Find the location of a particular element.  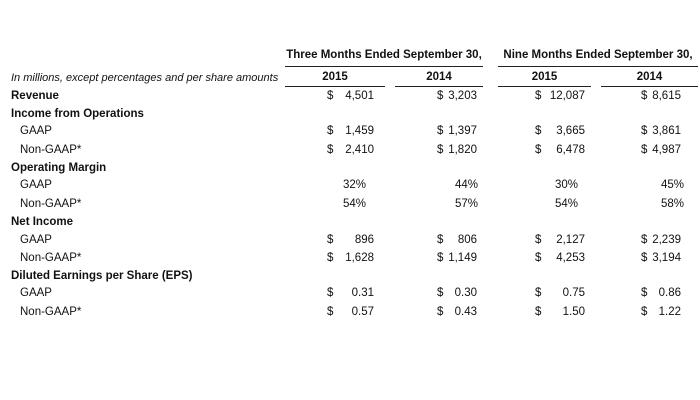

cell-q-2015: $896 is located at coordinates (350, 242).